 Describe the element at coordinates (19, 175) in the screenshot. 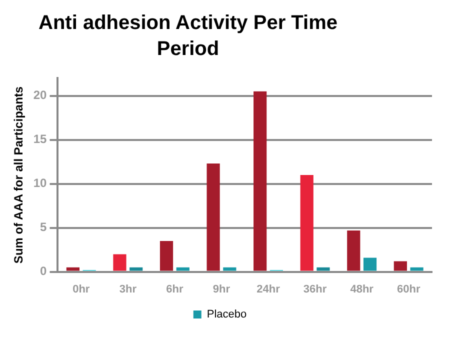

I see `y-axis-title: Sum of AAA for all Participants` at that location.